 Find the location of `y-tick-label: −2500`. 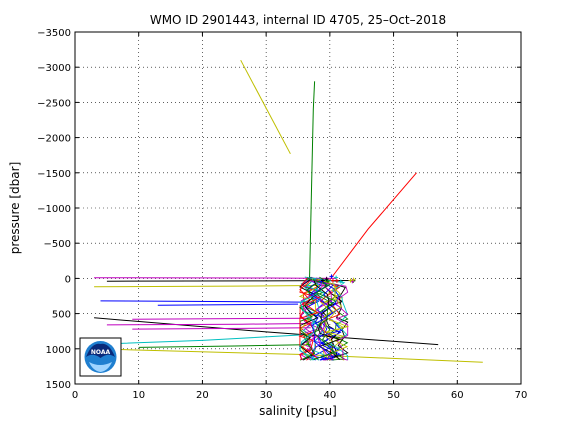

y-tick-label: −2500 is located at coordinates (54, 103).